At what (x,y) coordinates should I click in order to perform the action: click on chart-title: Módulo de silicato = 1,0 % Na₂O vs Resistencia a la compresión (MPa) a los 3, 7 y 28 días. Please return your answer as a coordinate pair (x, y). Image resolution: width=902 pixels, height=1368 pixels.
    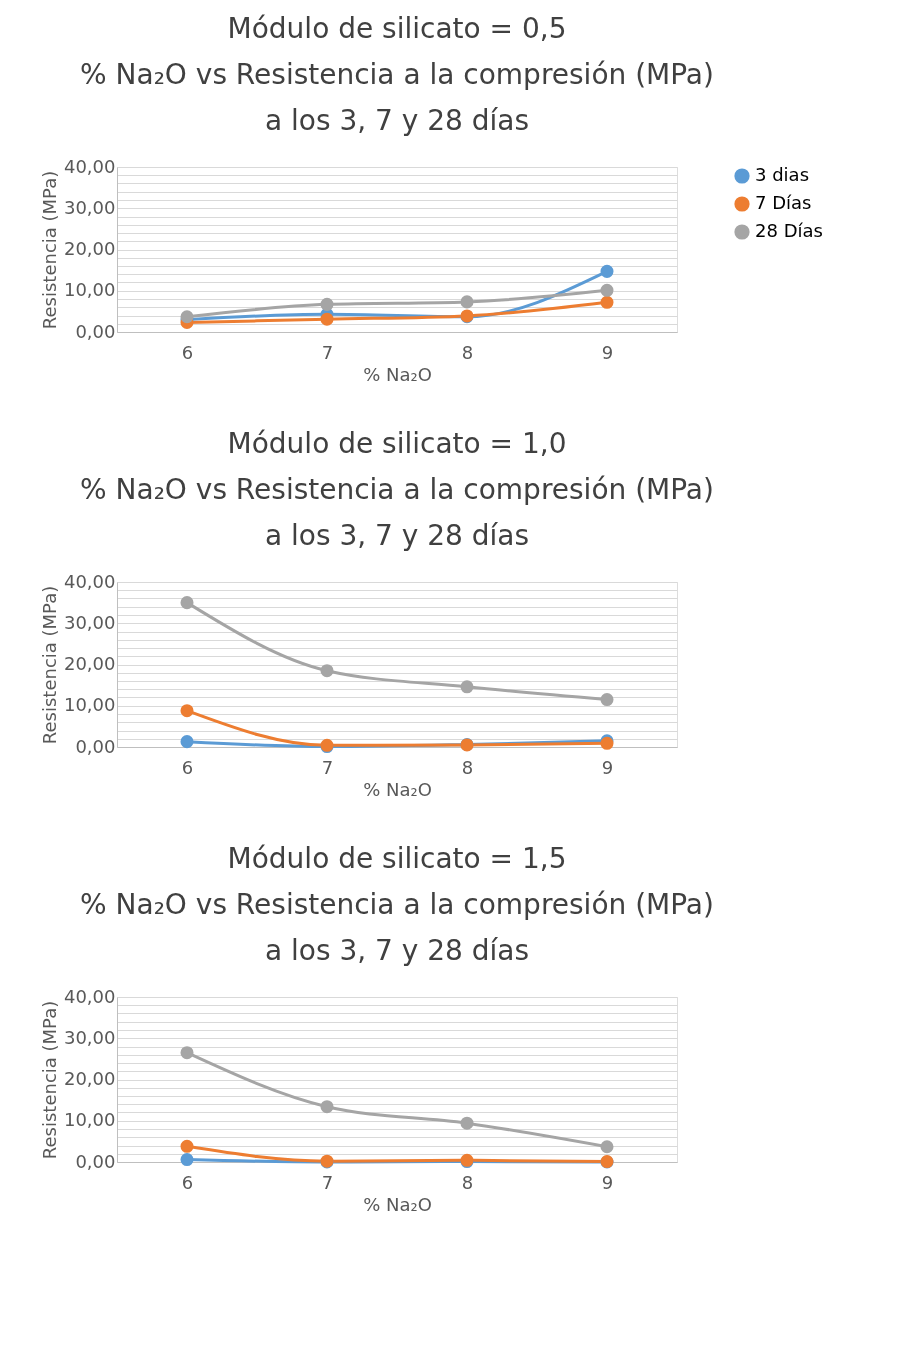
    Looking at the image, I should click on (397, 489).